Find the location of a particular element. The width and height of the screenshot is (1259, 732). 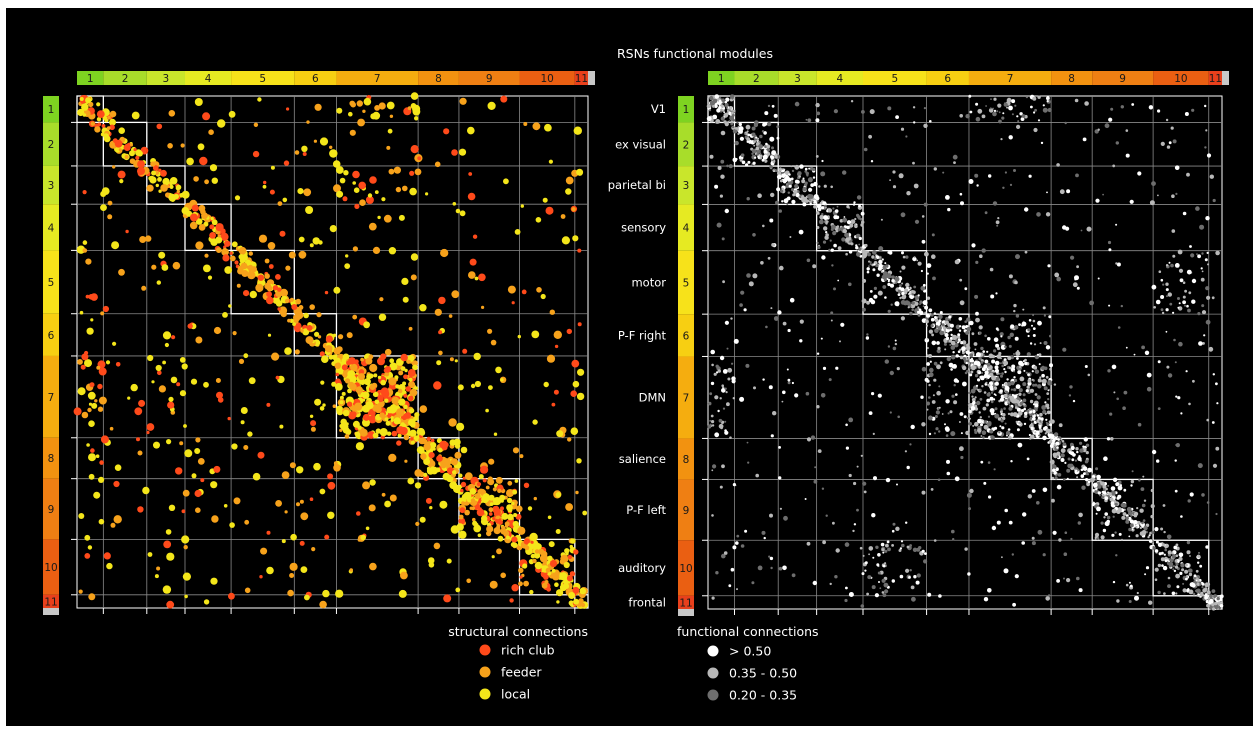

top-module-label-11: 11 is located at coordinates (1215, 79).